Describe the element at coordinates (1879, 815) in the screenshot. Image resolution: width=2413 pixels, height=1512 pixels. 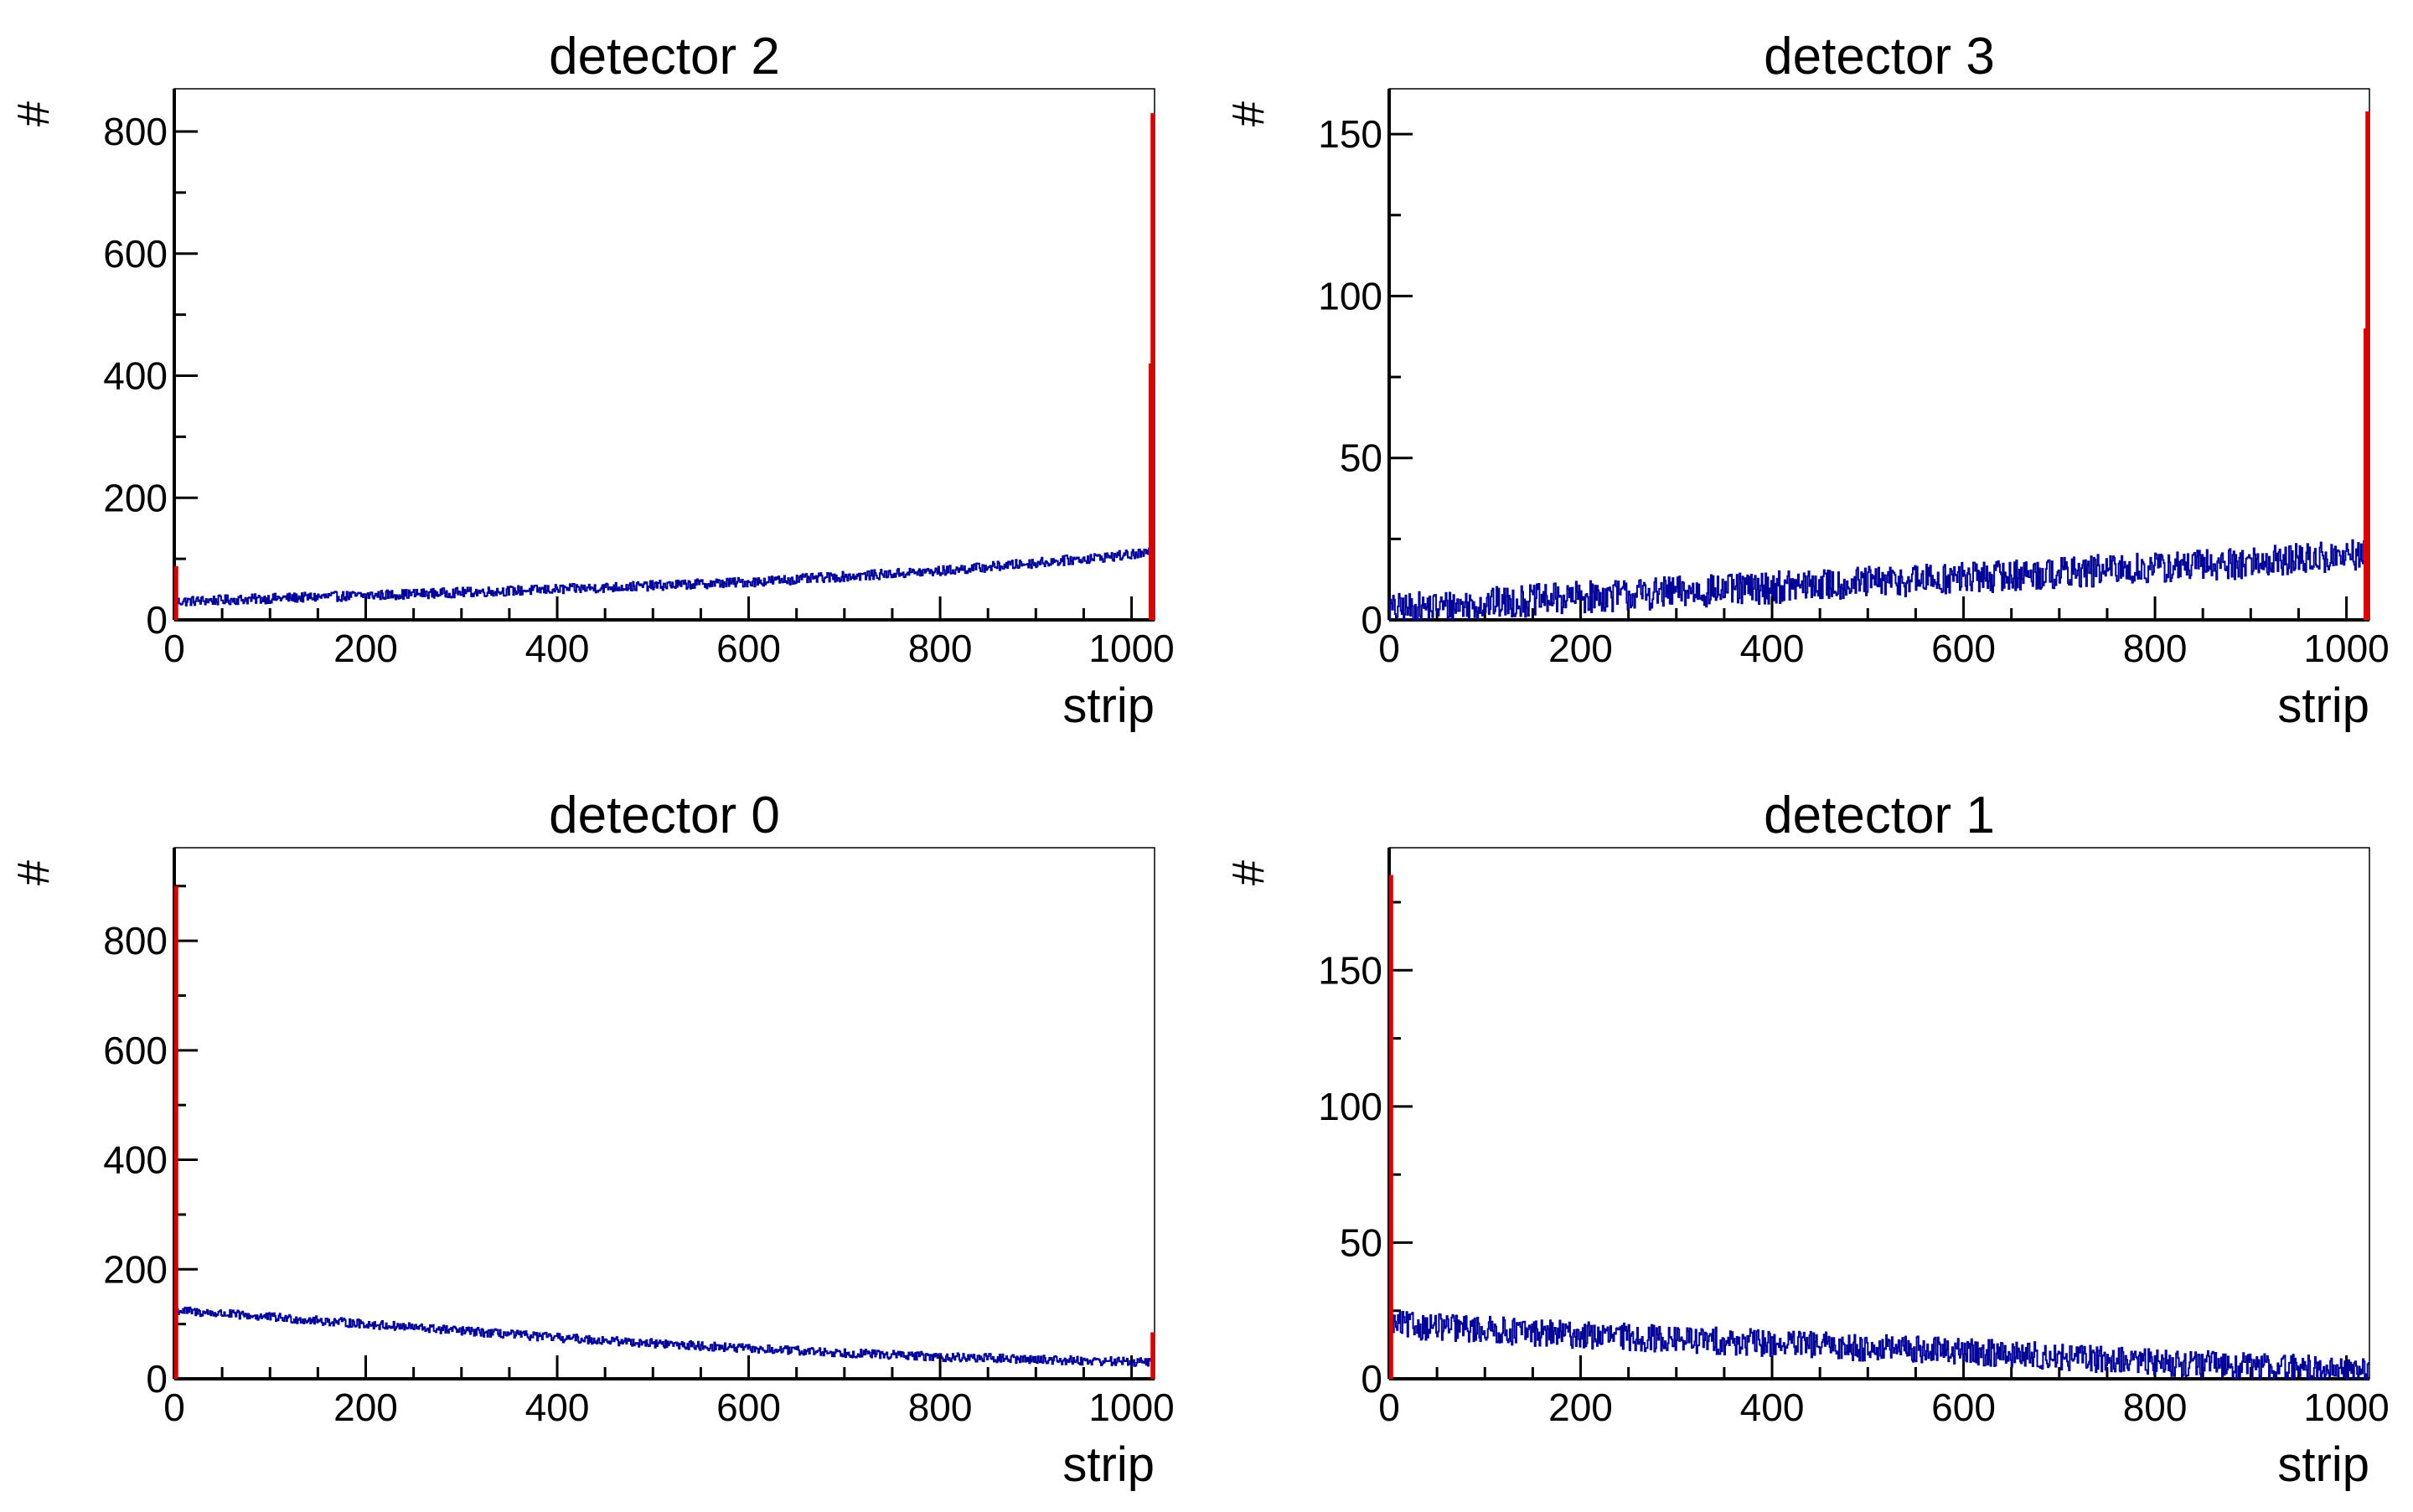
I see `panel-title: detector 1` at that location.